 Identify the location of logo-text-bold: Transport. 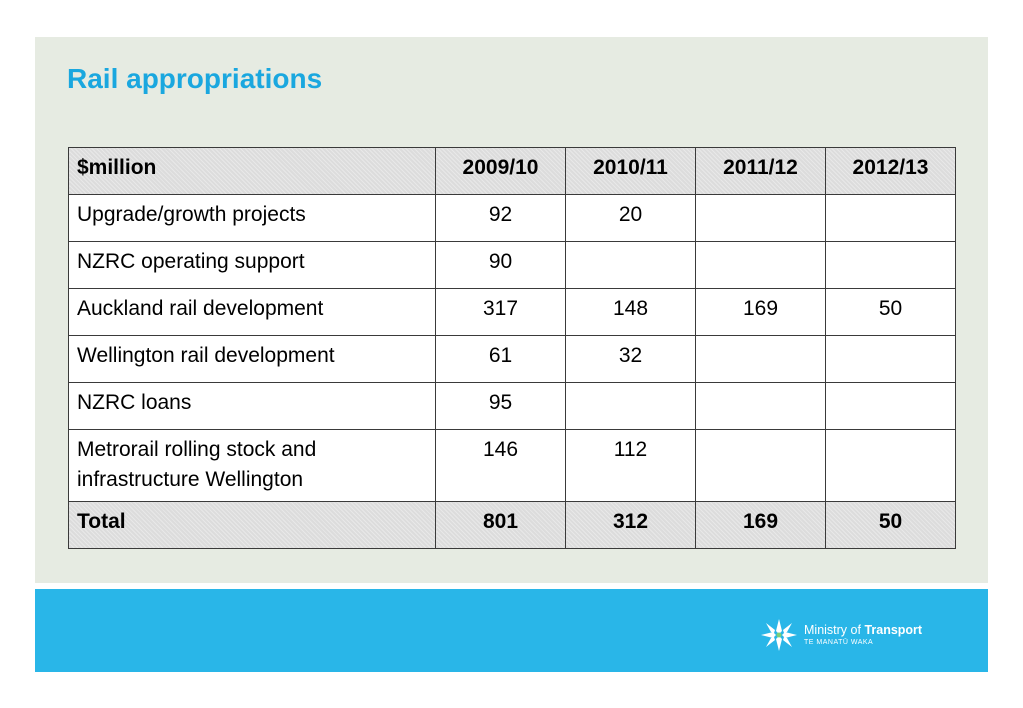
(893, 629).